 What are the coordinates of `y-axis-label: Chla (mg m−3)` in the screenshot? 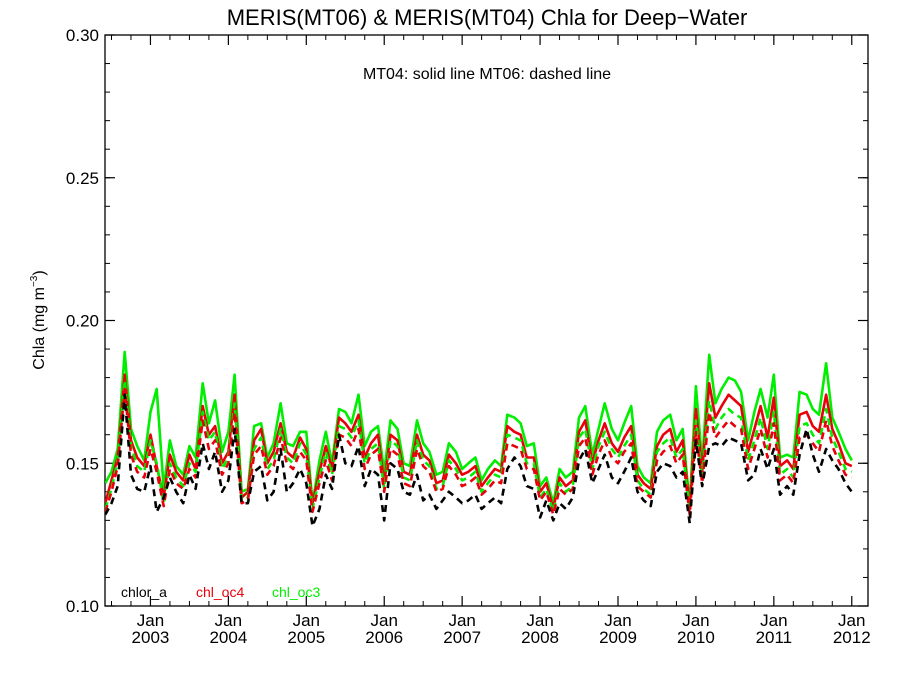 It's located at (38, 319).